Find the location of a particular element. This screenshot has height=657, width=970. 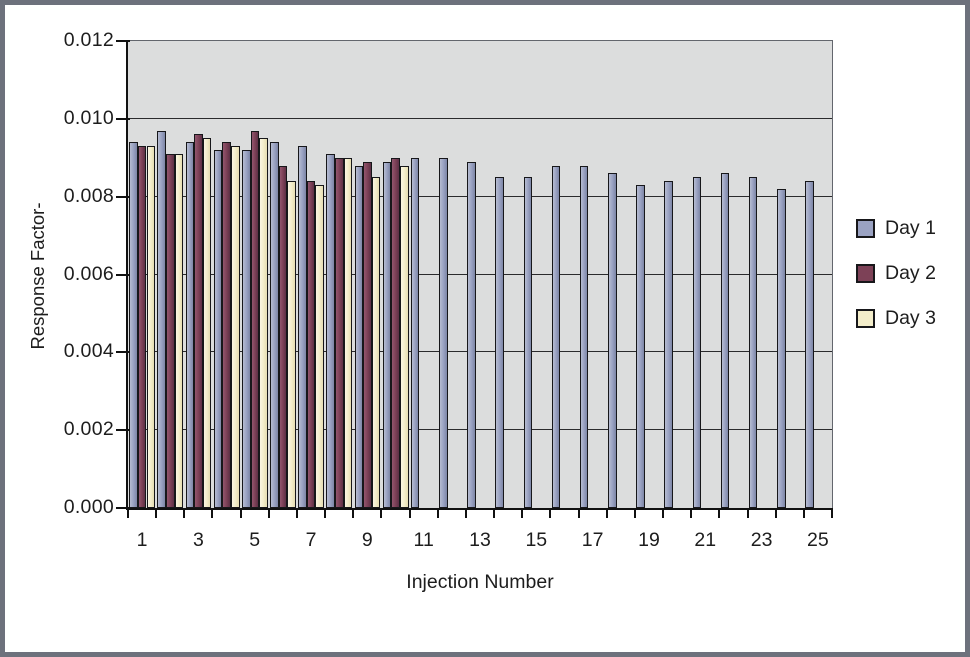

y-tick-label: 0.006 is located at coordinates (88, 273).